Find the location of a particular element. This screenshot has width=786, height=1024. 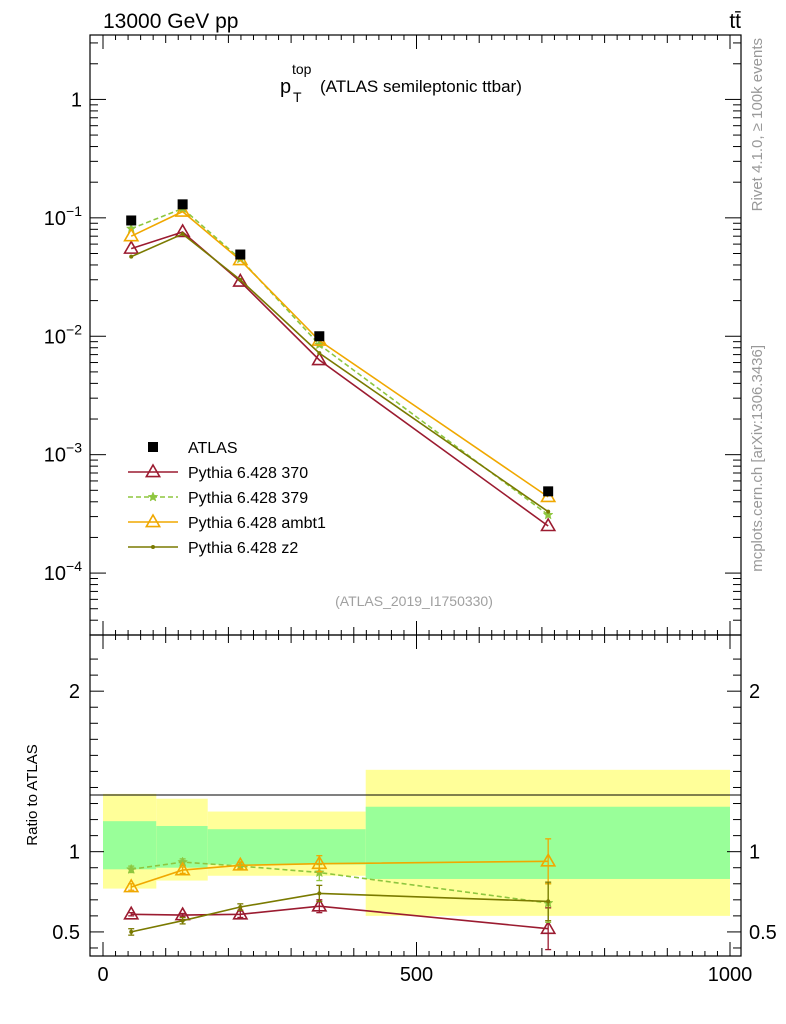

ratio-y-label-left-0: 0.5 is located at coordinates (66, 933).